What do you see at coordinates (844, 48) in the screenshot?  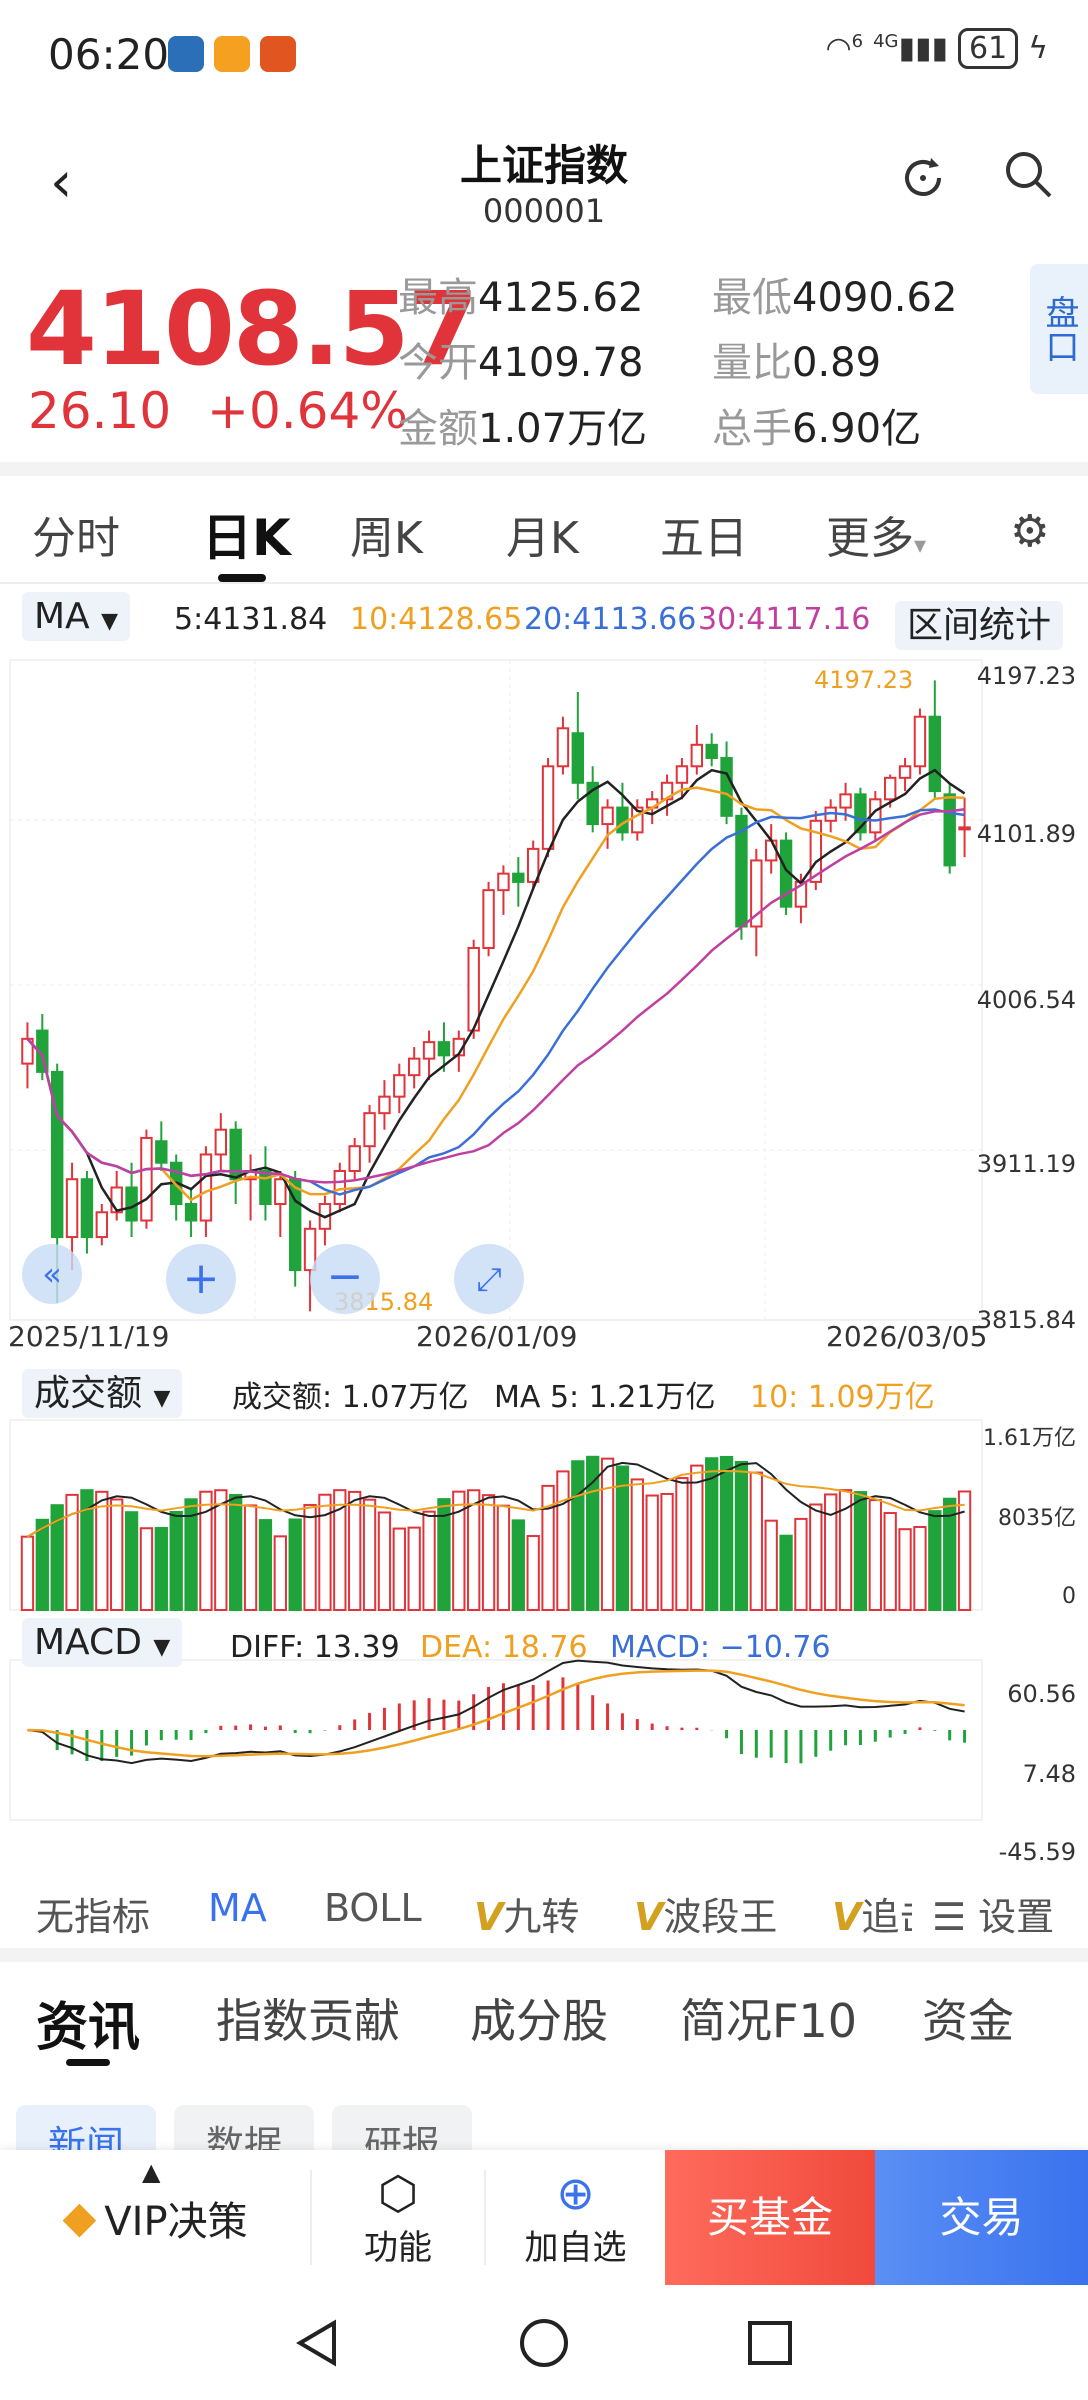 I see `wifi-icon: ◠6` at bounding box center [844, 48].